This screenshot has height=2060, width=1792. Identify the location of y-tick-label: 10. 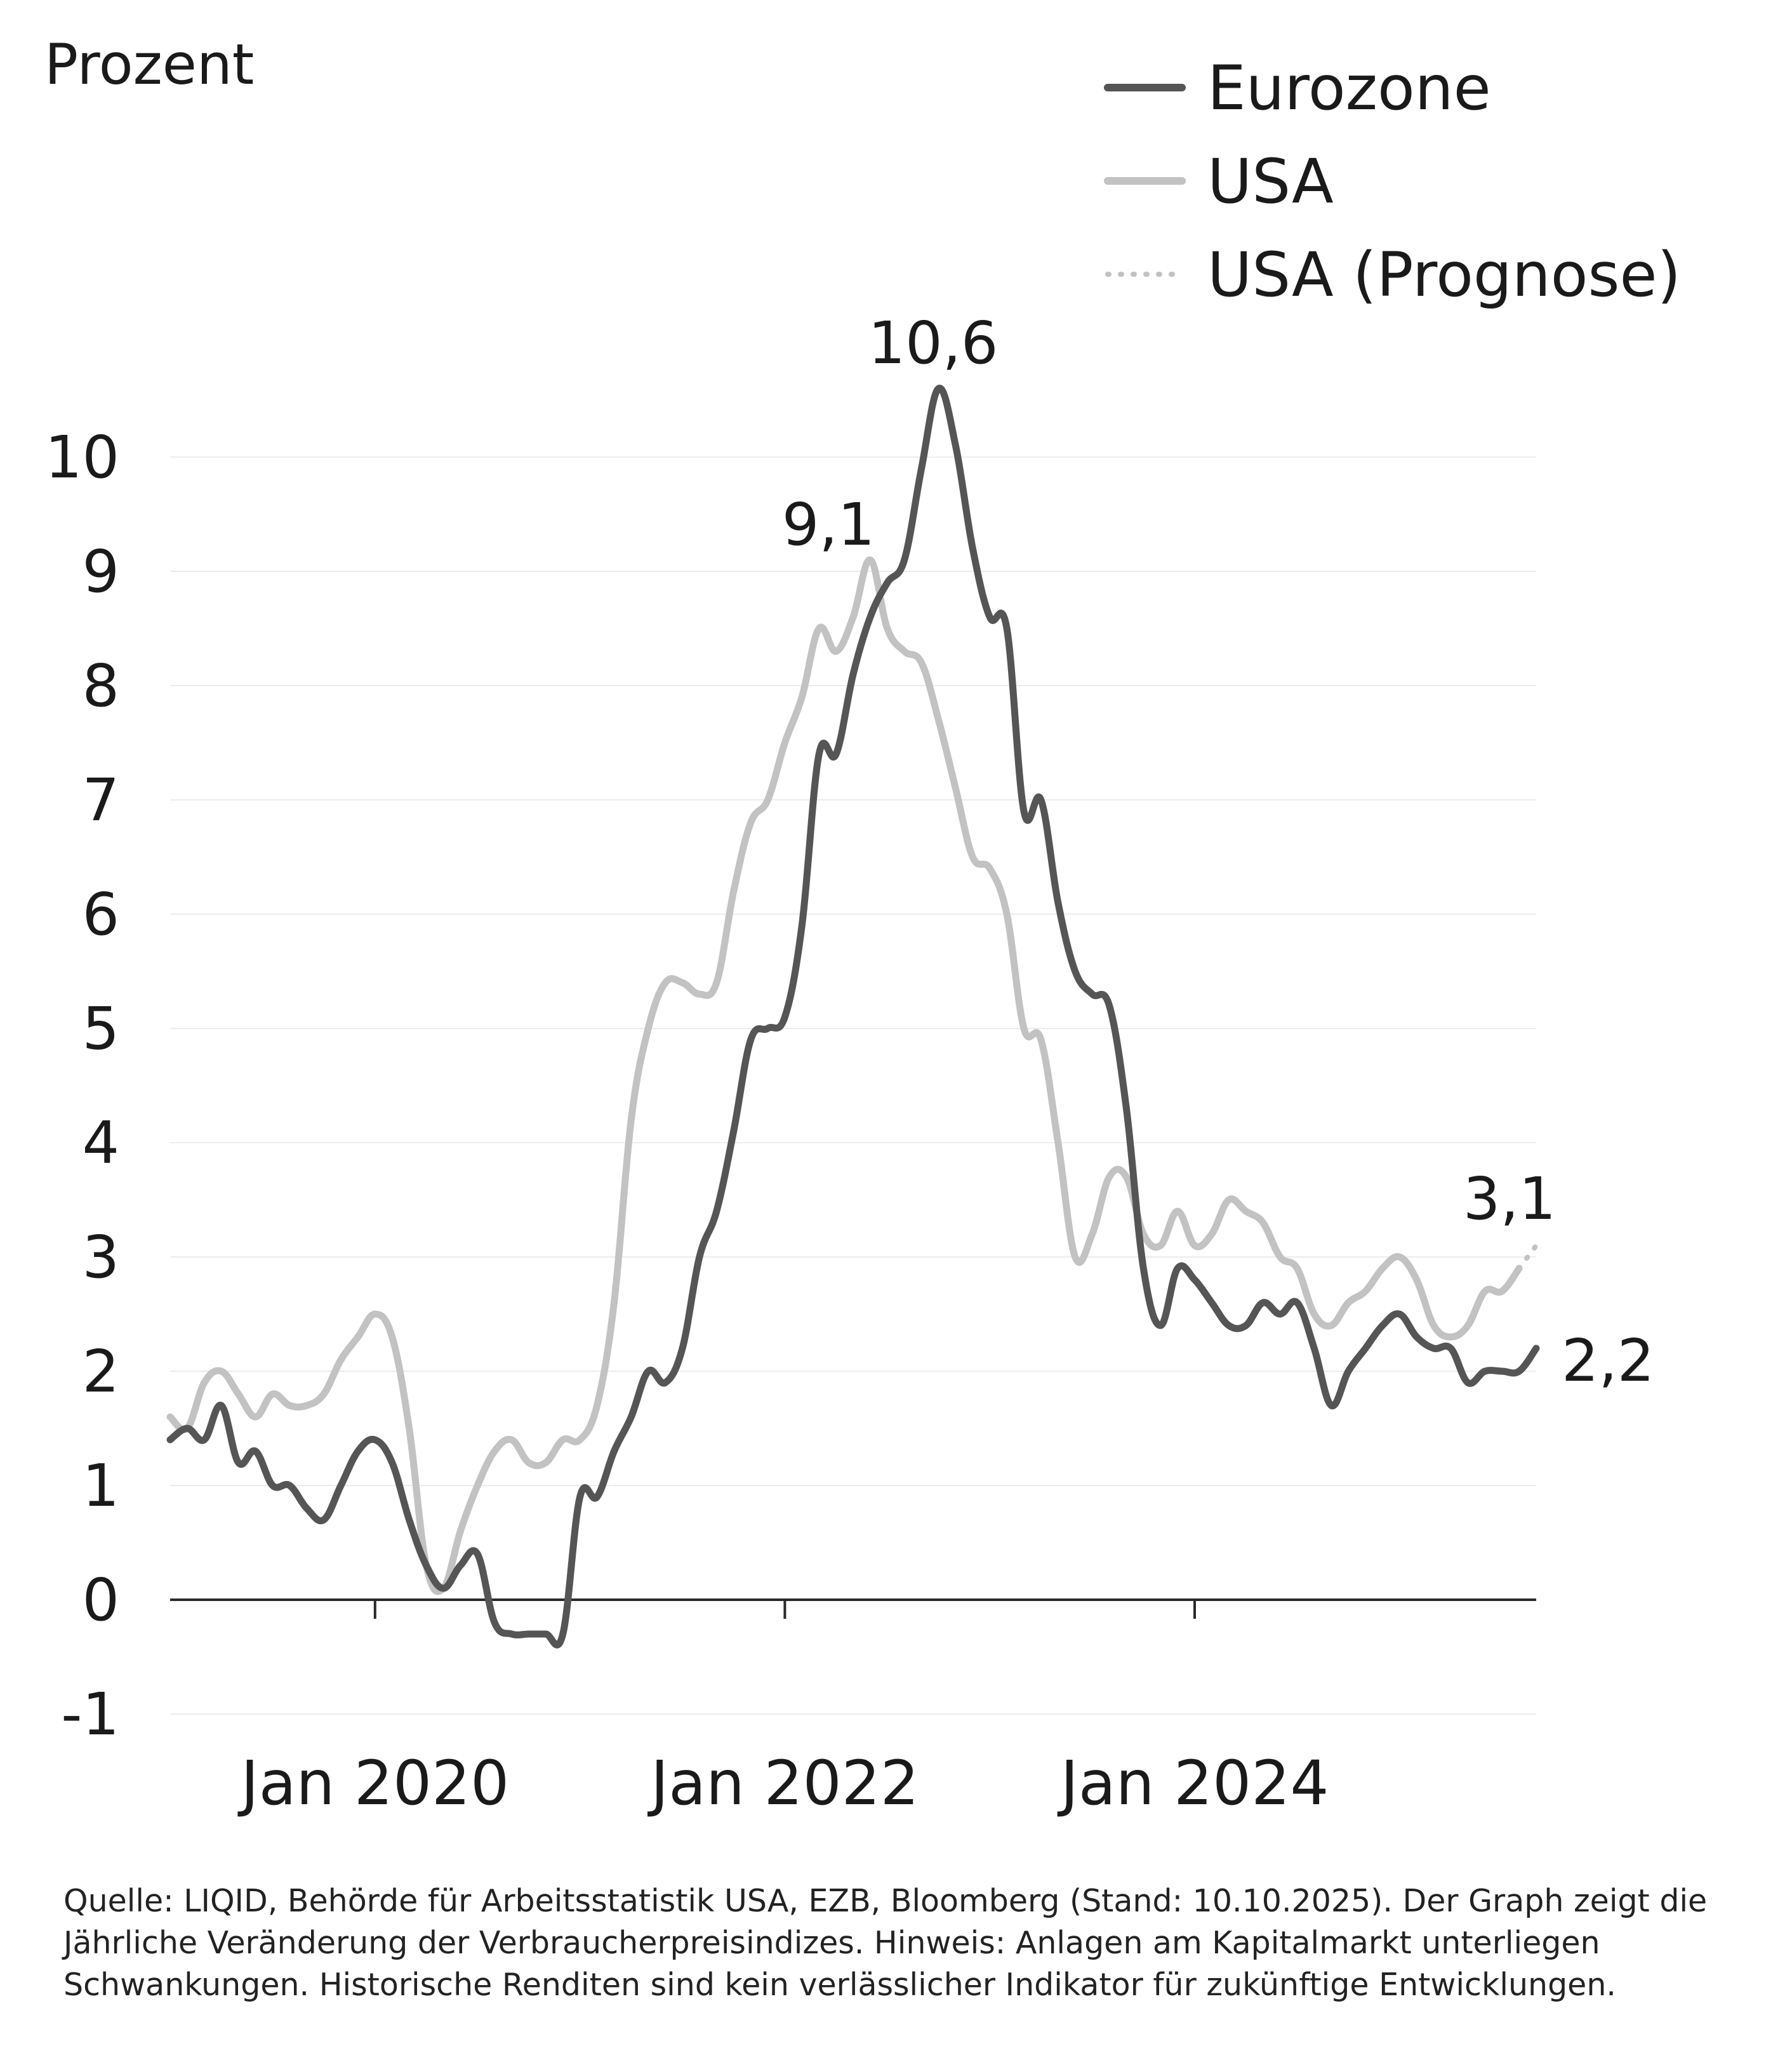
(82, 457).